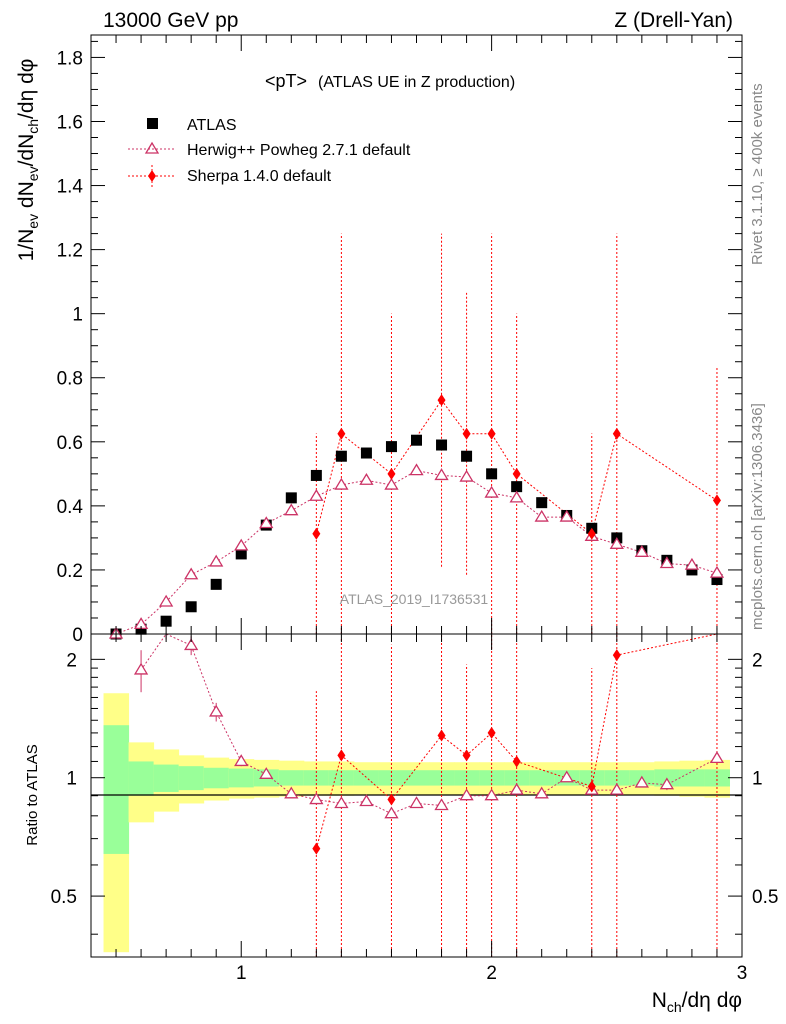 The width and height of the screenshot is (786, 1024). What do you see at coordinates (259, 176) in the screenshot?
I see `legend-label-sherpa: Sherpa 1.4.0 default` at bounding box center [259, 176].